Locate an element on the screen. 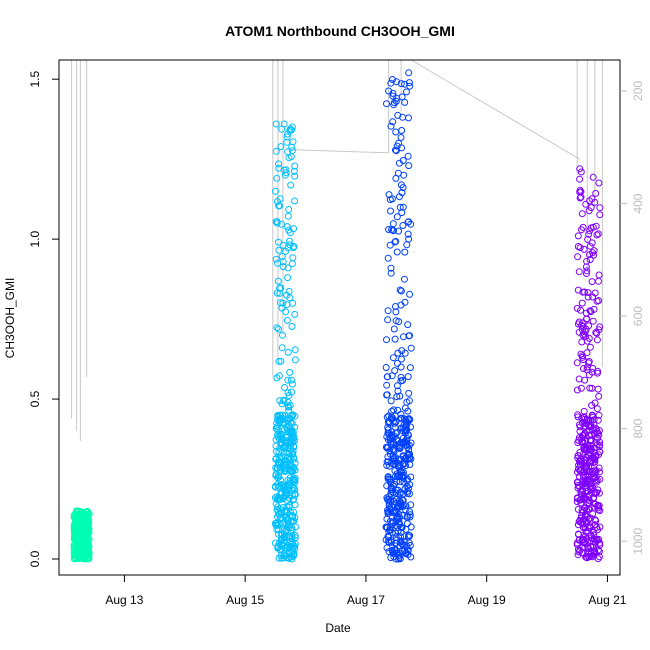 The height and width of the screenshot is (650, 650). x-axis: Aug 13 Aug 15 Aug 17 Aug 19 Aug 21 is located at coordinates (366, 591).